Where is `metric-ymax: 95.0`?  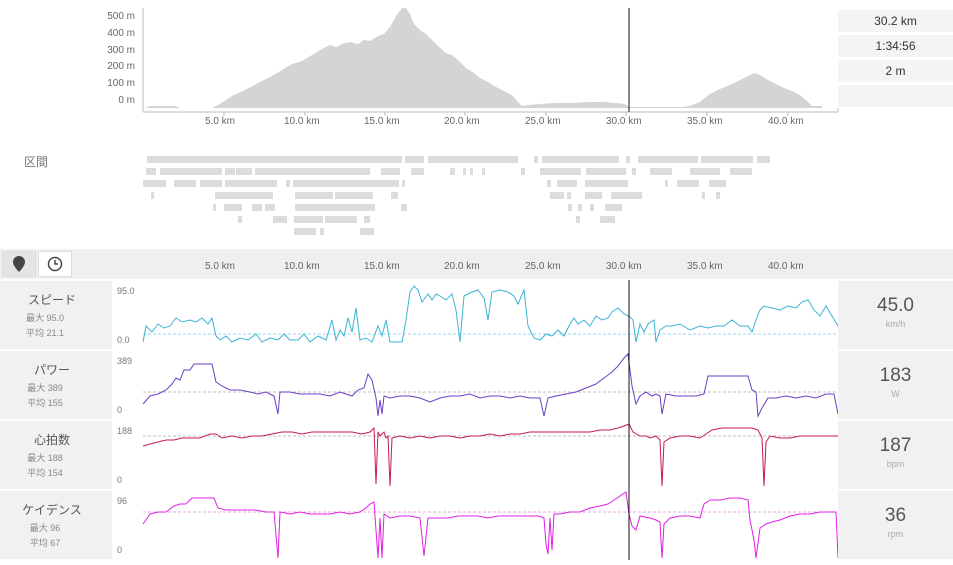 metric-ymax: 95.0 is located at coordinates (126, 291).